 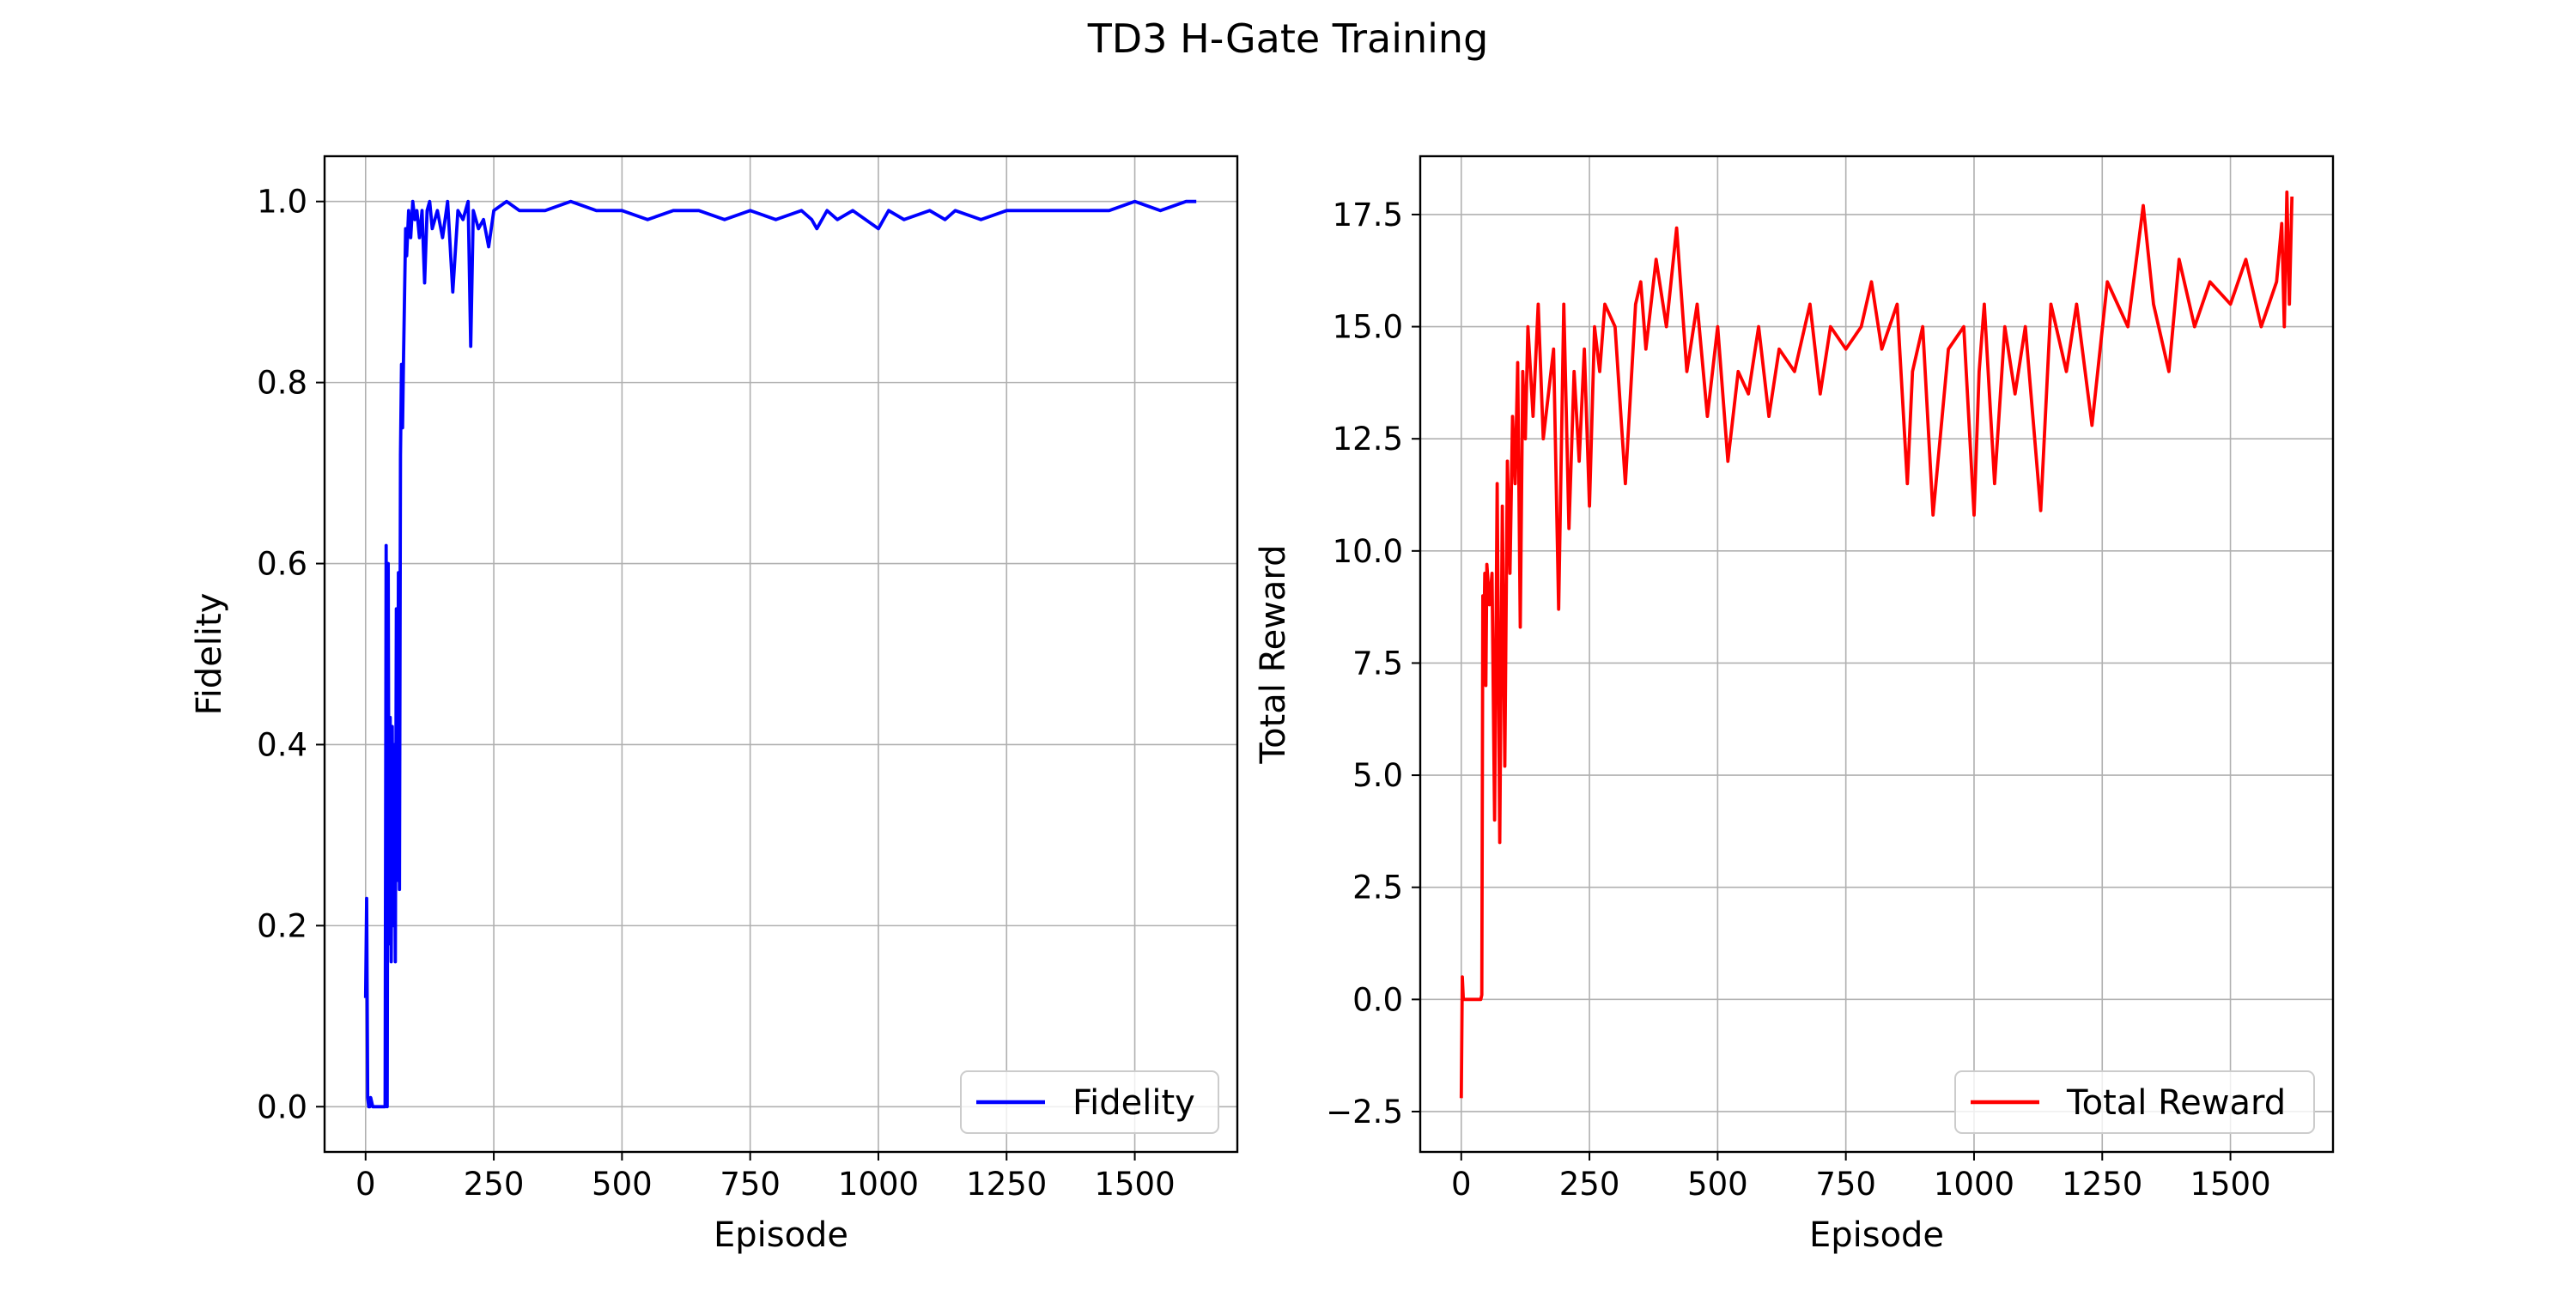 I want to click on legend-label: Total Reward, so click(x=2176, y=1103).